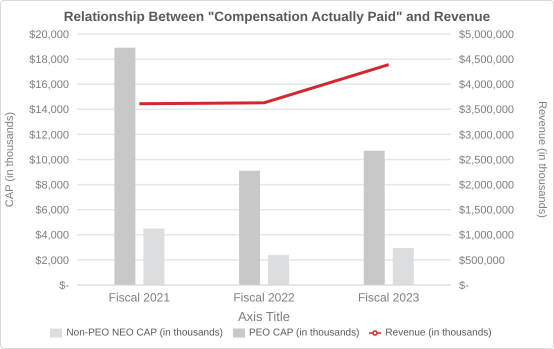  Describe the element at coordinates (264, 297) in the screenshot. I see `x-tick-label: Fiscal 2022` at that location.